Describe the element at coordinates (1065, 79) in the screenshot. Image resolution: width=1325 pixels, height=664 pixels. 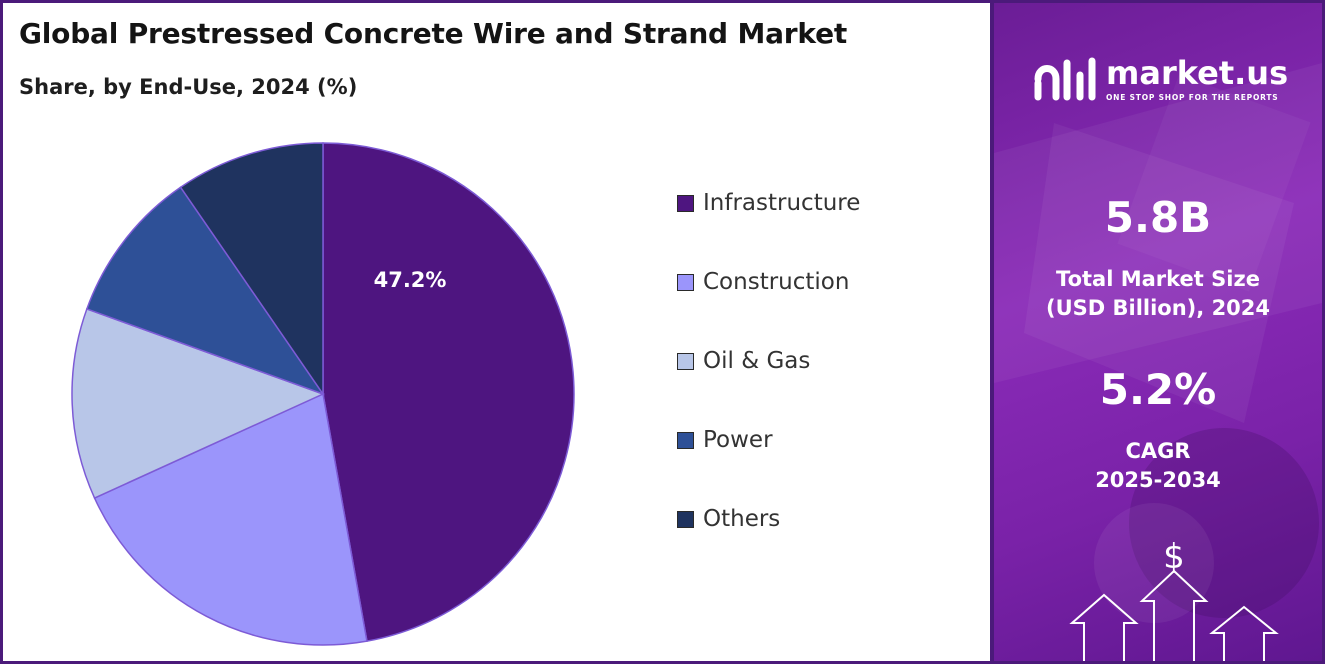
I see `market-us-logo-icon` at that location.